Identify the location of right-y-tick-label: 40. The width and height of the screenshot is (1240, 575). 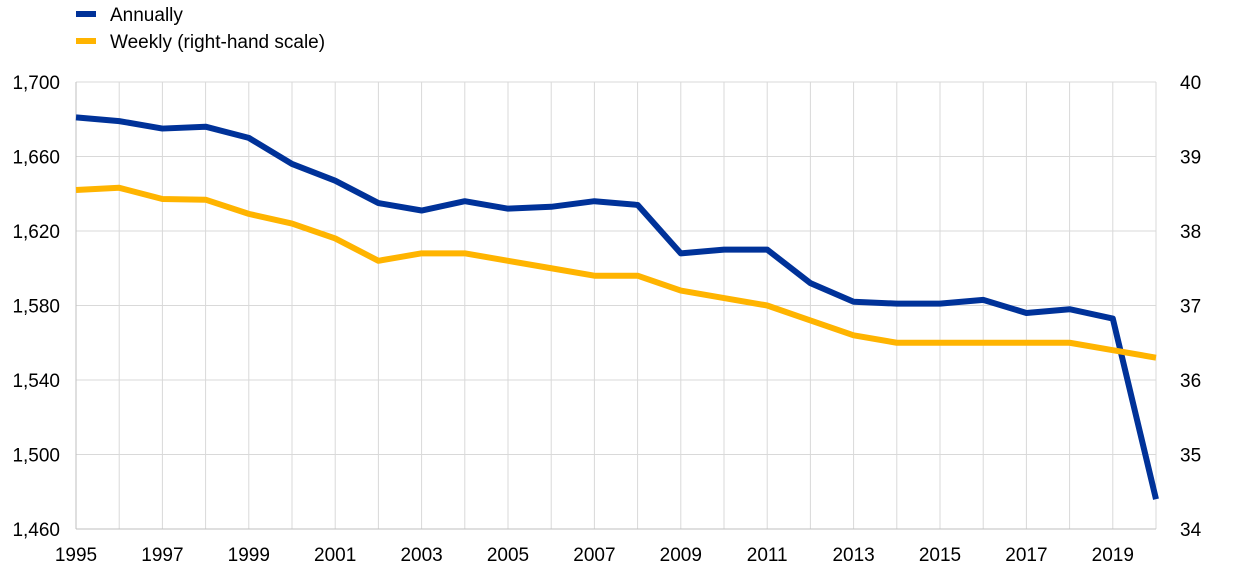
(1190, 83).